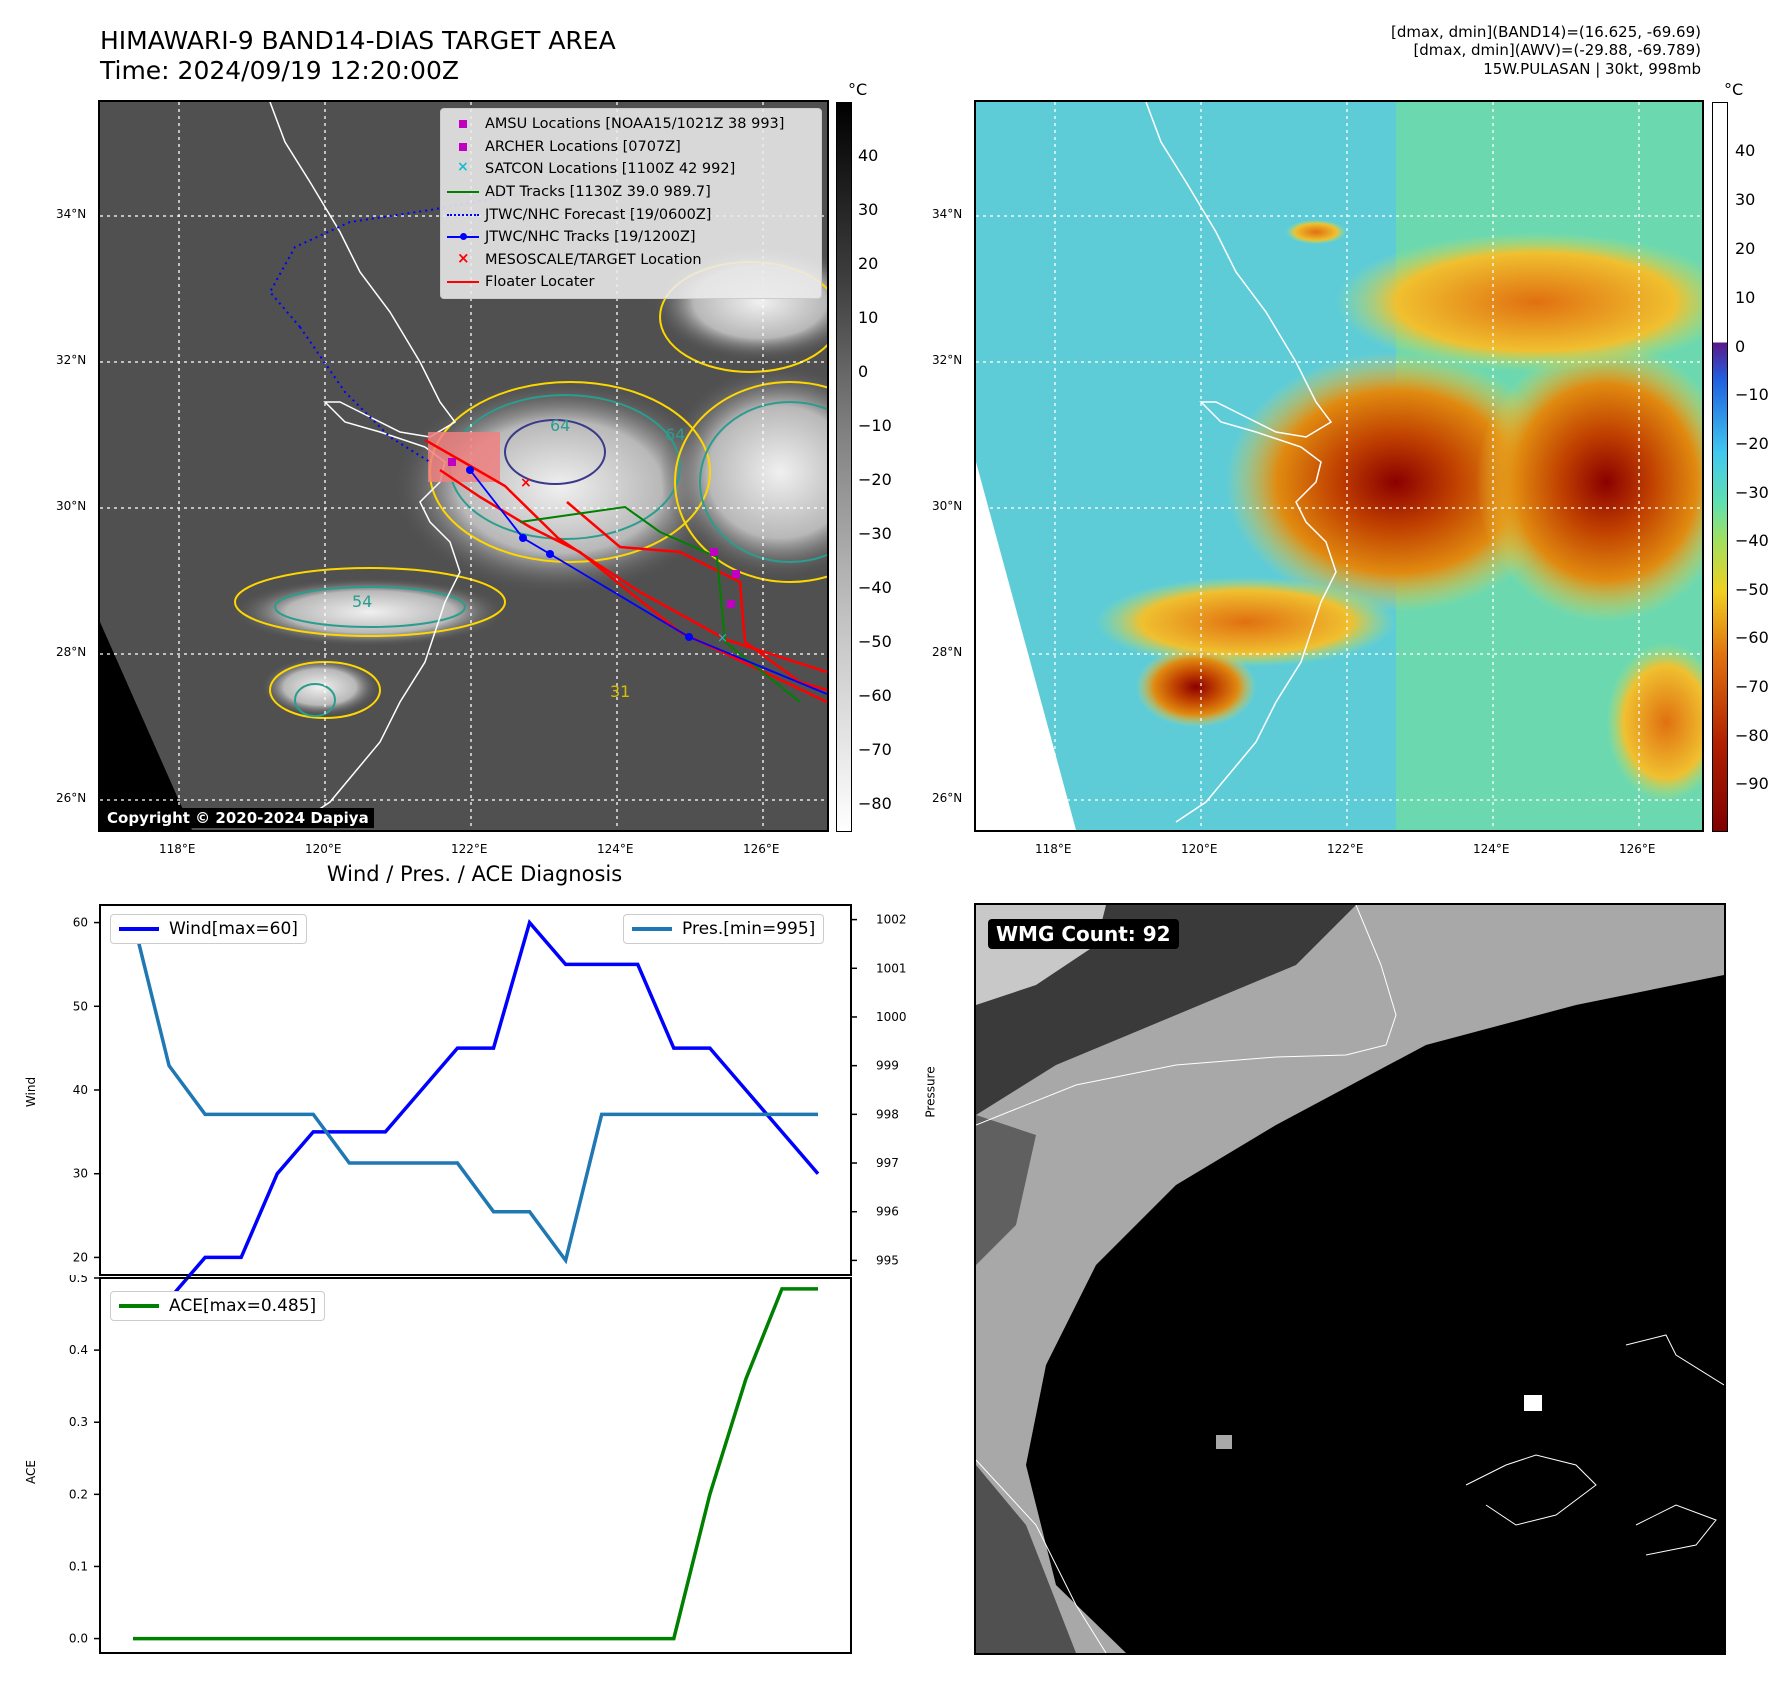  I want to click on cbar-left-tick: −80, so click(875, 803).